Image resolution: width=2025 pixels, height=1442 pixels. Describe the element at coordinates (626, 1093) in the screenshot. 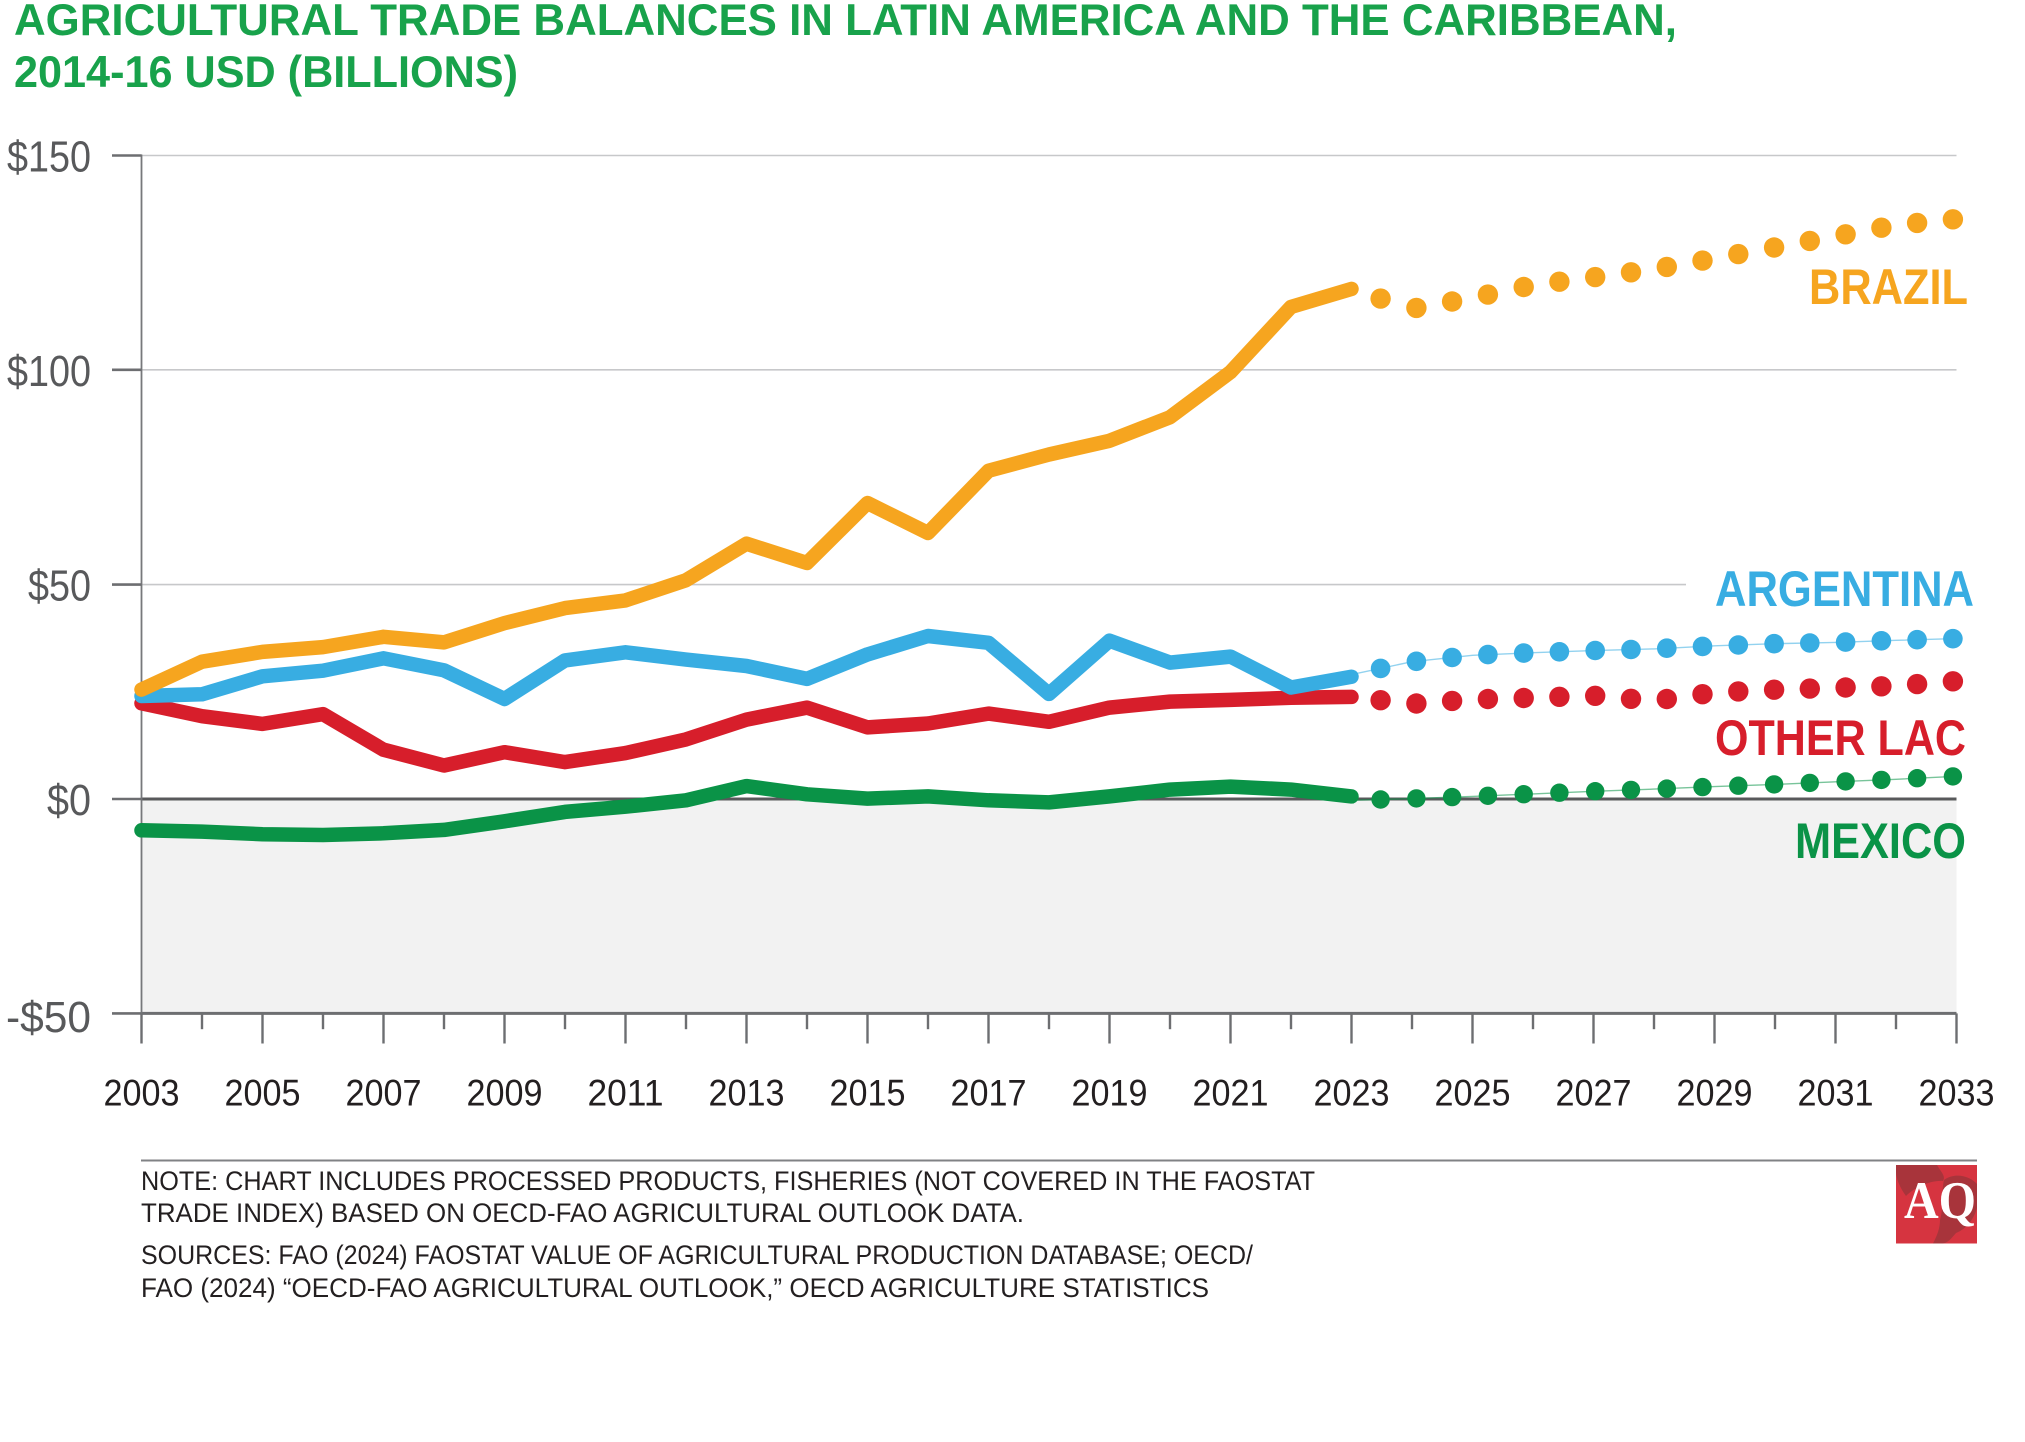

I see `svg-text: 2011` at that location.